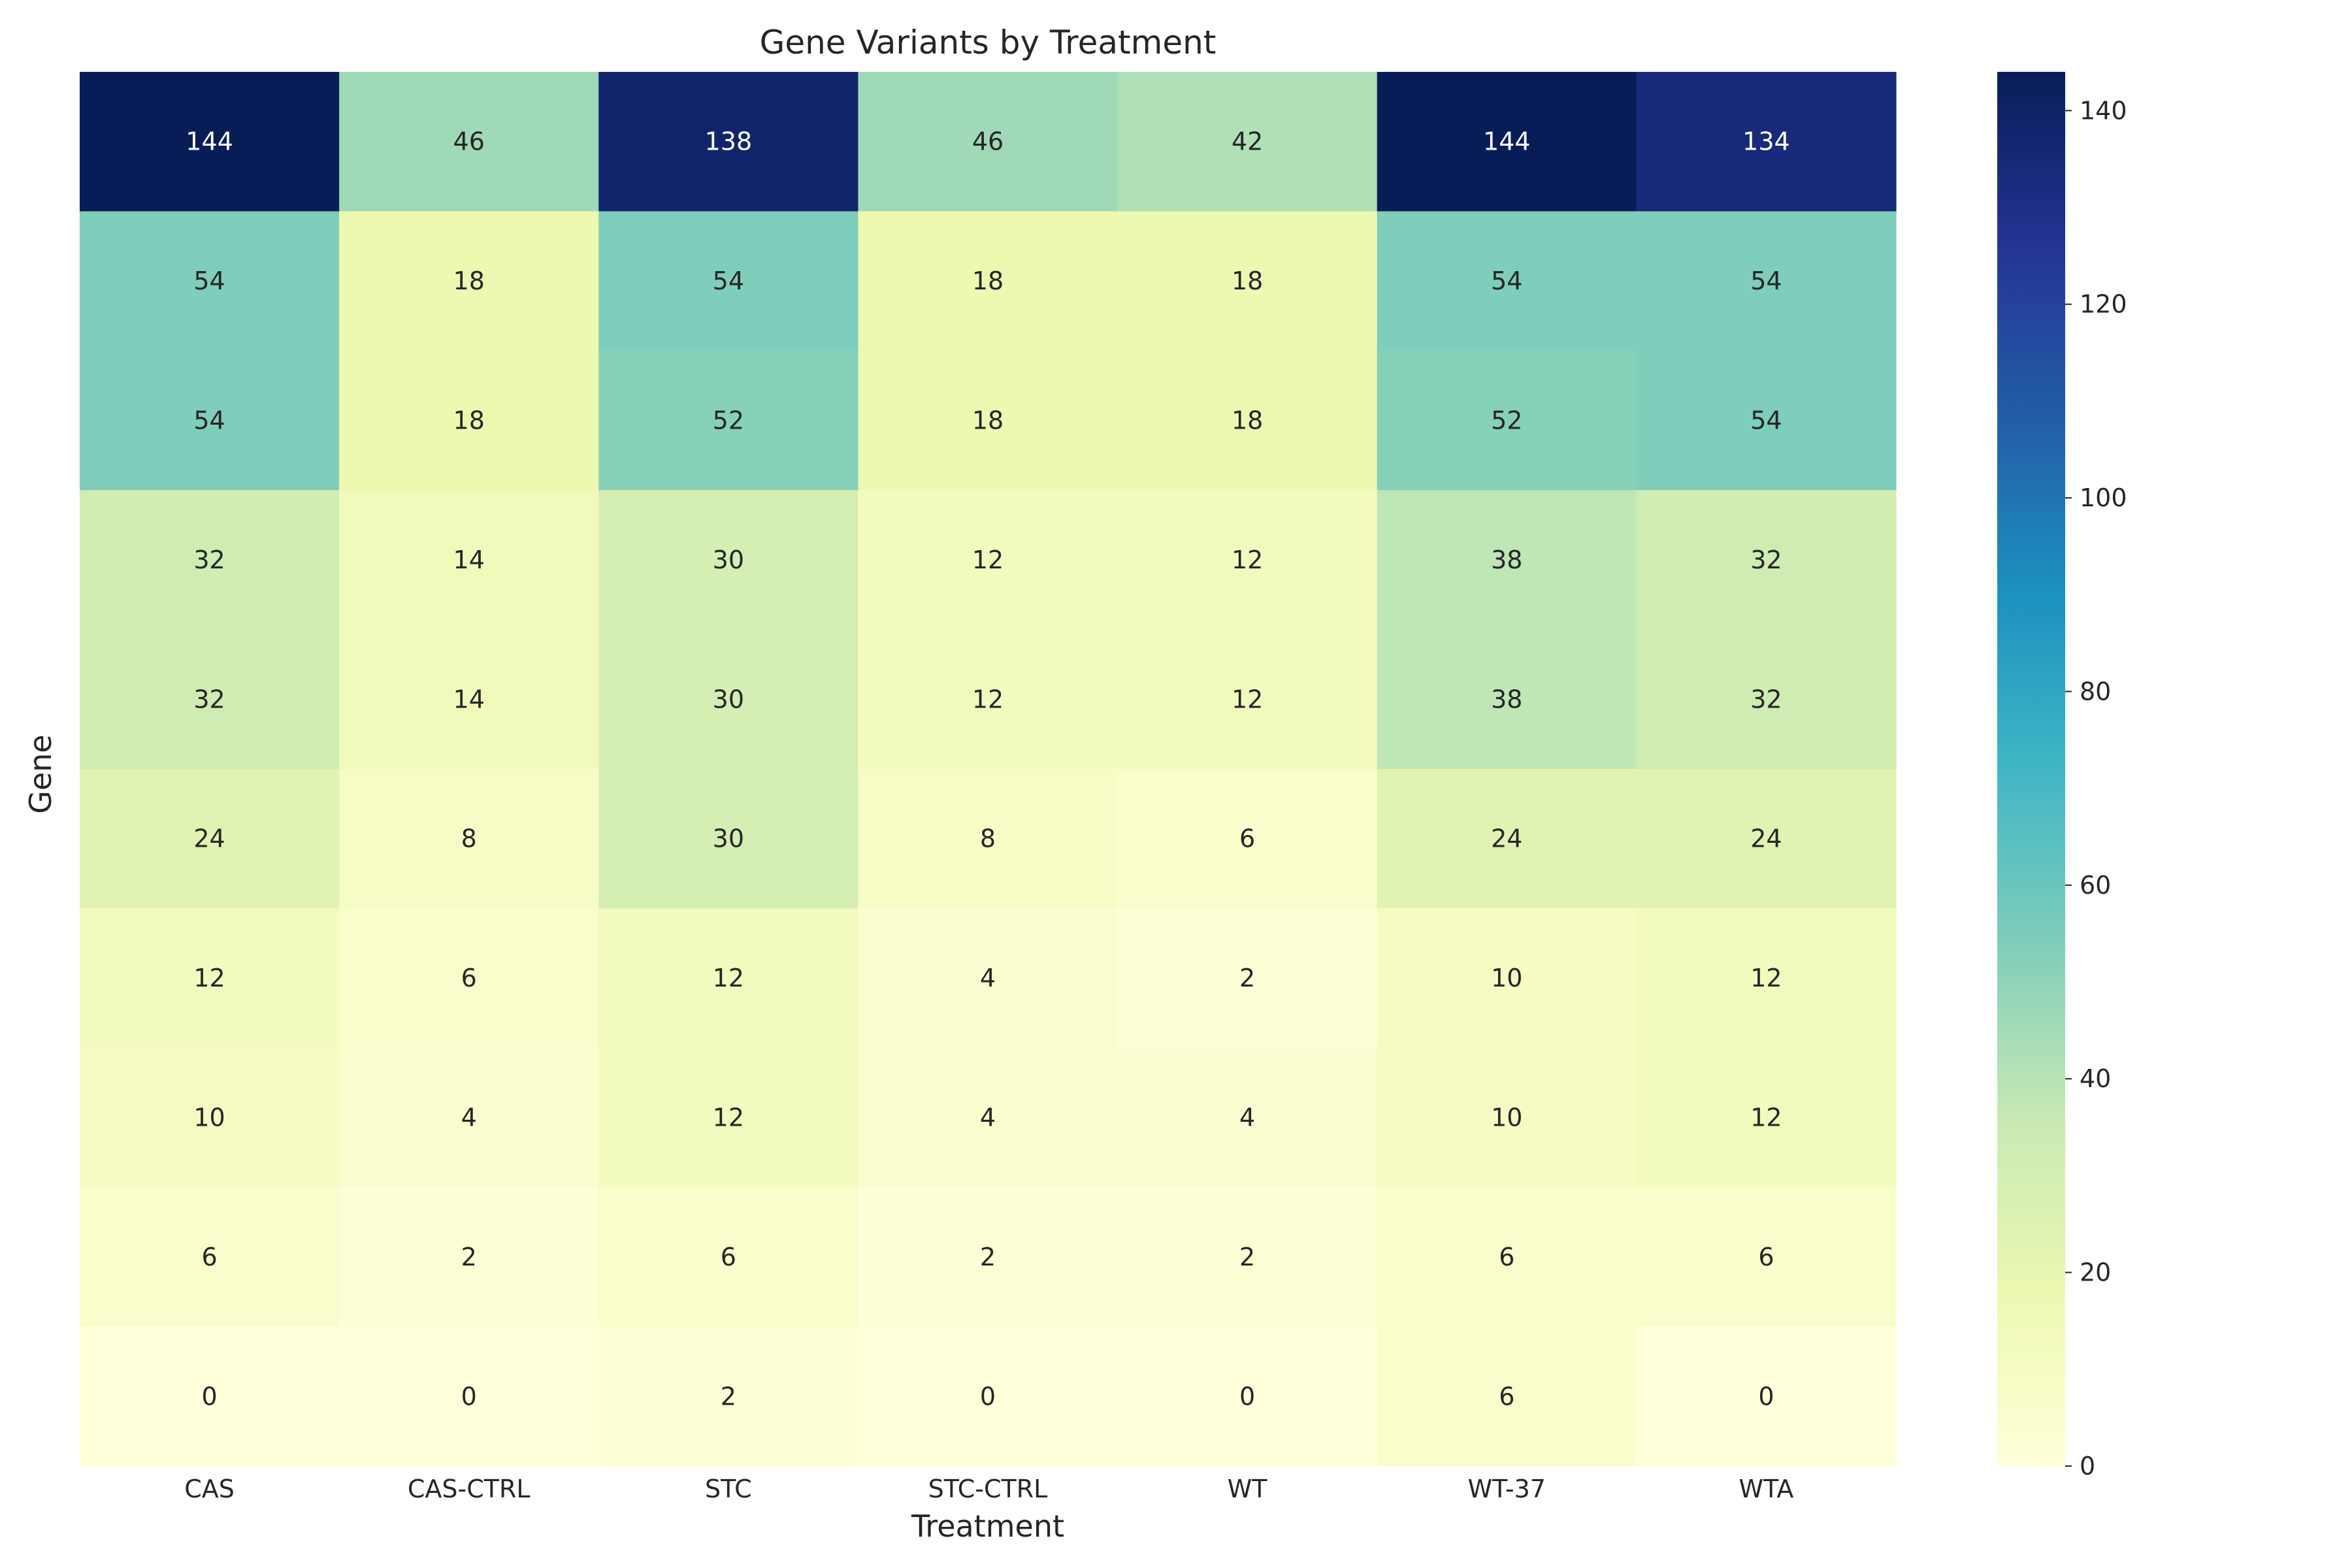  Describe the element at coordinates (988, 839) in the screenshot. I see `cell-value-label: 8` at that location.